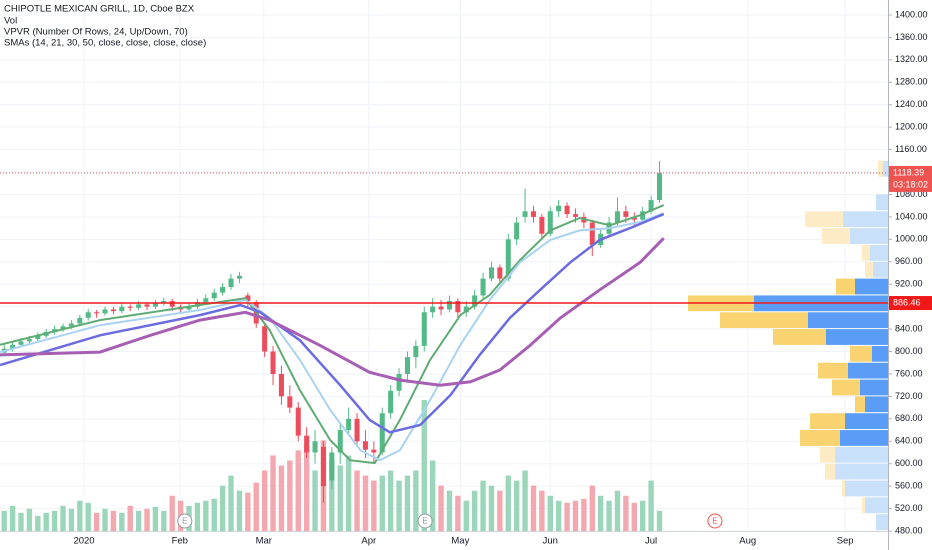  Describe the element at coordinates (911, 14) in the screenshot. I see `y-tick-label: 1400.00` at that location.